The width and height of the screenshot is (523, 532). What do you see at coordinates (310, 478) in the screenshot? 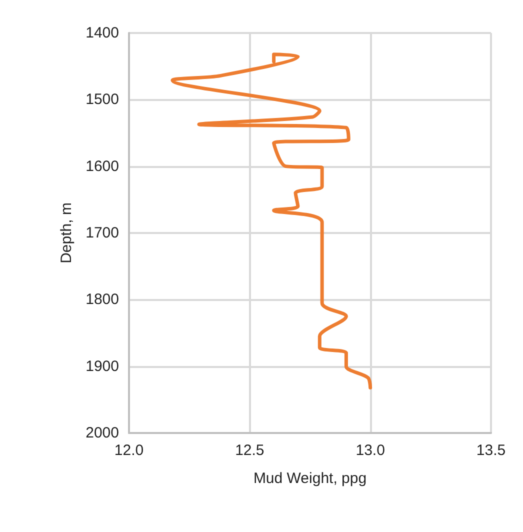
I see `x-axis-title: Mud Weight, ppg` at bounding box center [310, 478].